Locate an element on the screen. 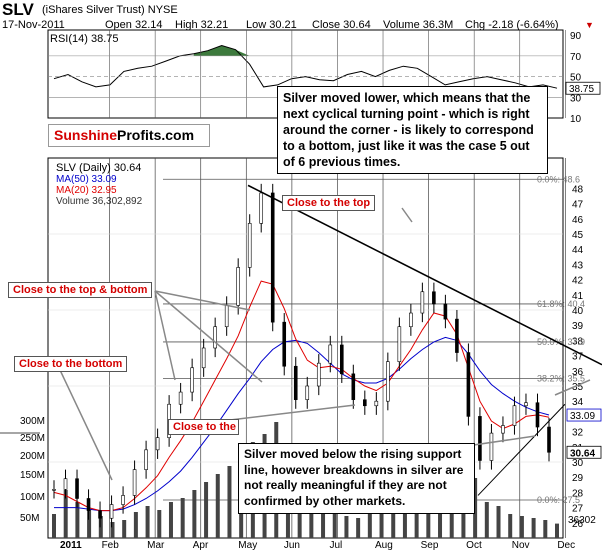  volume-last-value: 36302 is located at coordinates (582, 520).